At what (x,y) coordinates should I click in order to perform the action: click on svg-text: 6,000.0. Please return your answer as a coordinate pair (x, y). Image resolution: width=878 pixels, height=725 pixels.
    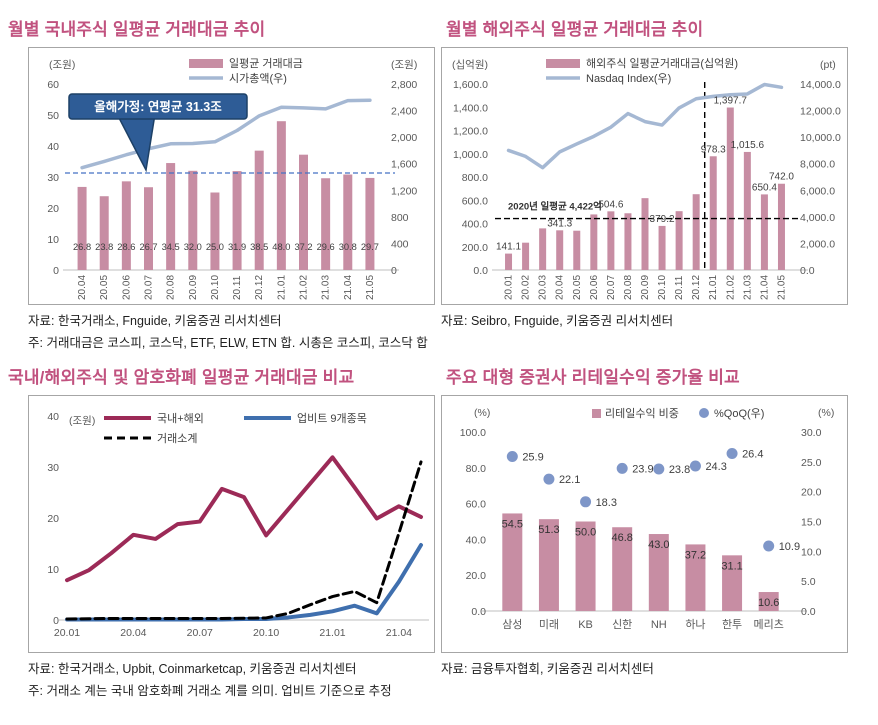
    Looking at the image, I should click on (817, 191).